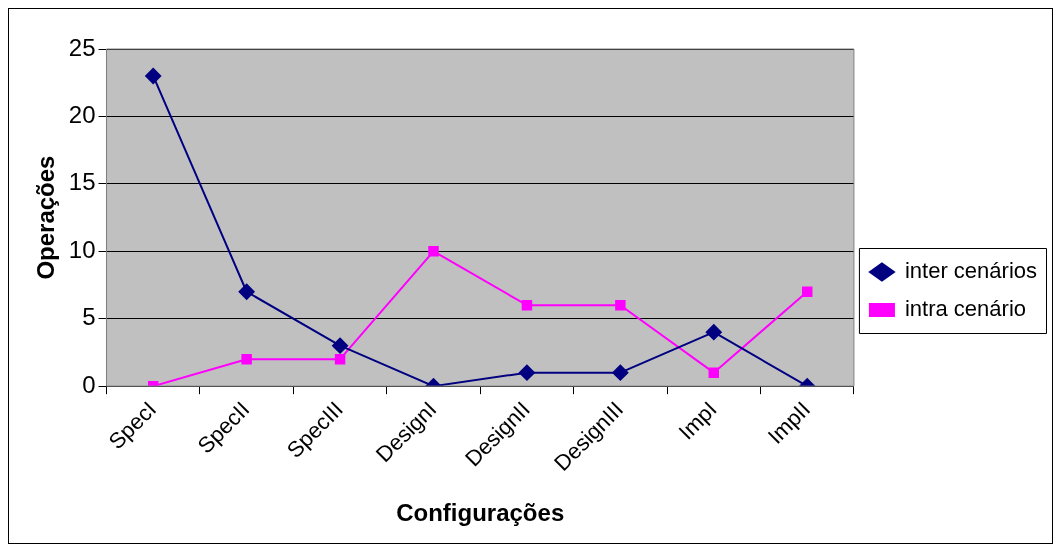  Describe the element at coordinates (971, 271) in the screenshot. I see `legend-label: inter cenários` at that location.